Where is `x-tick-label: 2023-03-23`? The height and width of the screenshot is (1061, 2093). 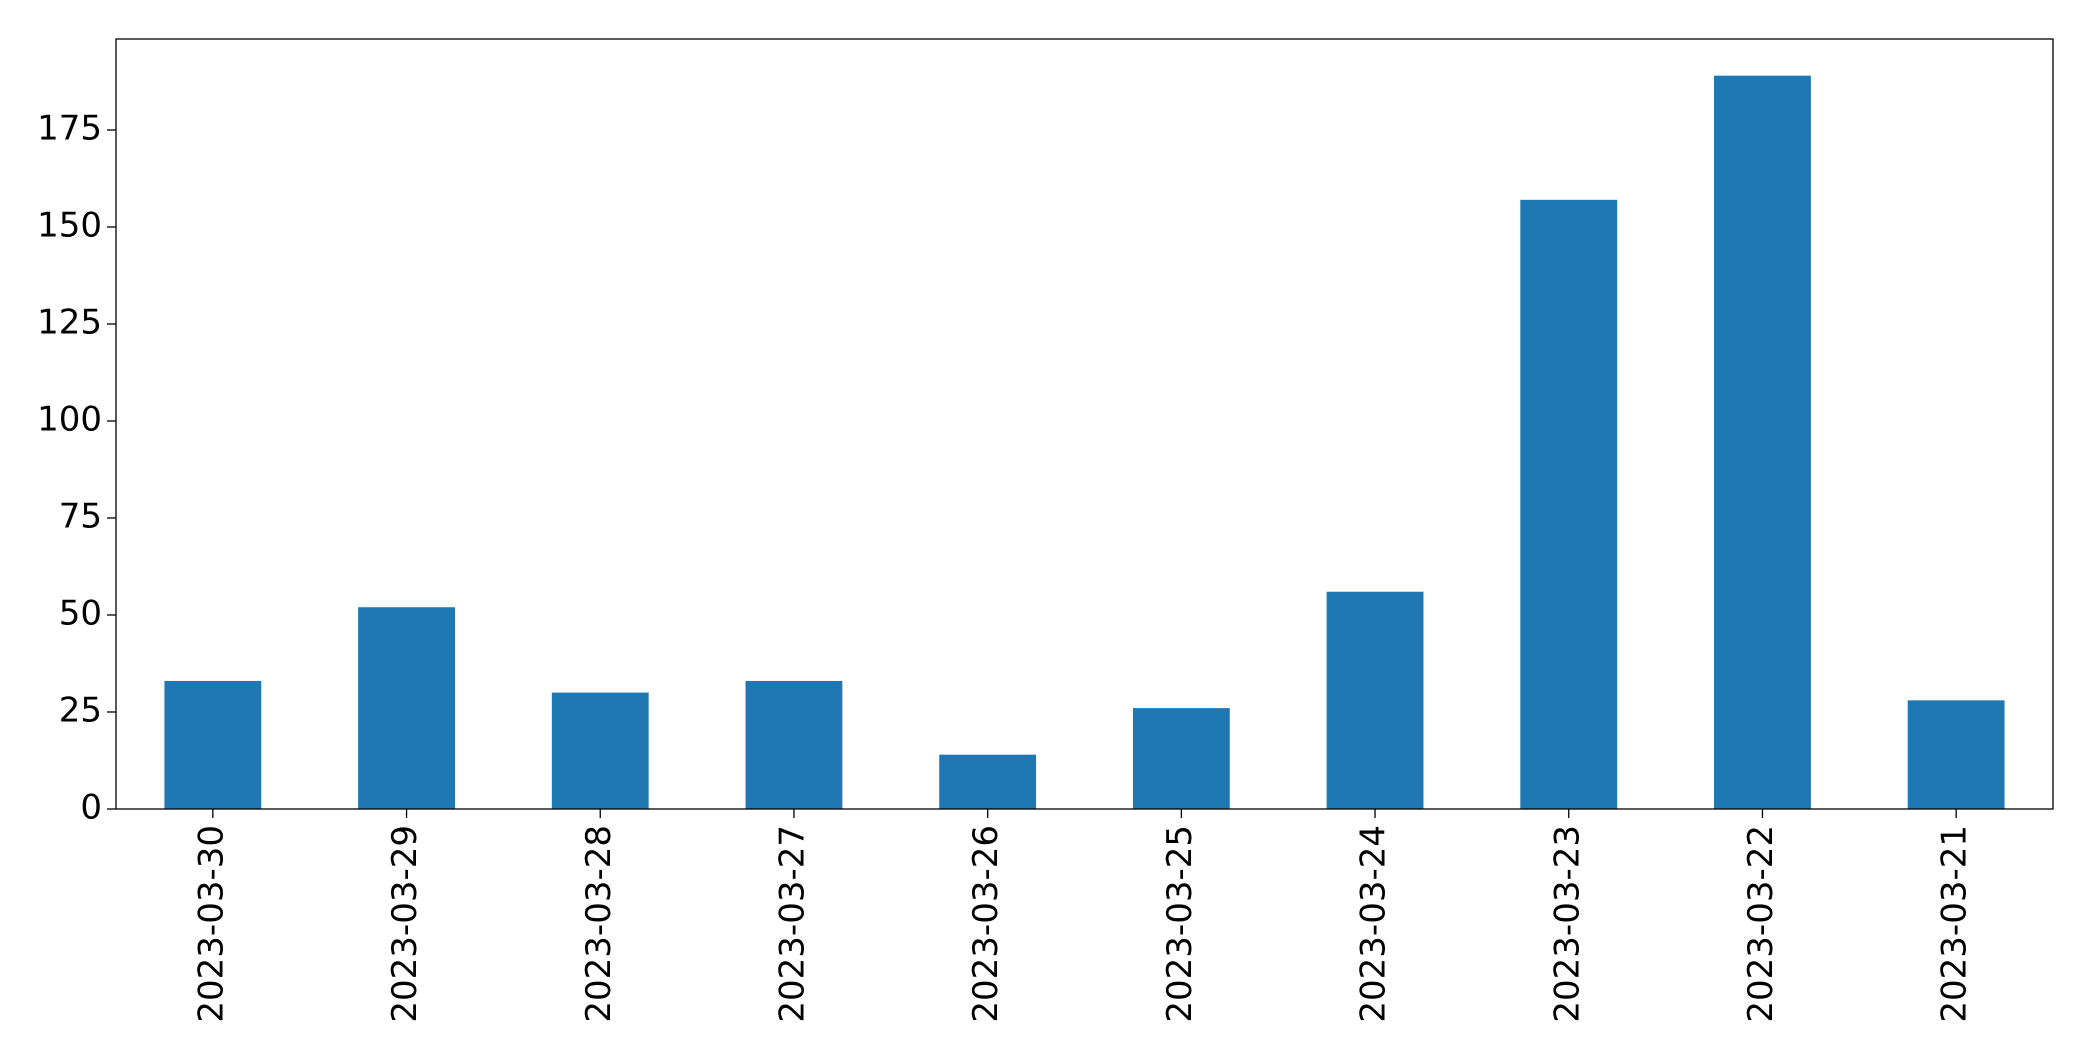 x-tick-label: 2023-03-23 is located at coordinates (1567, 924).